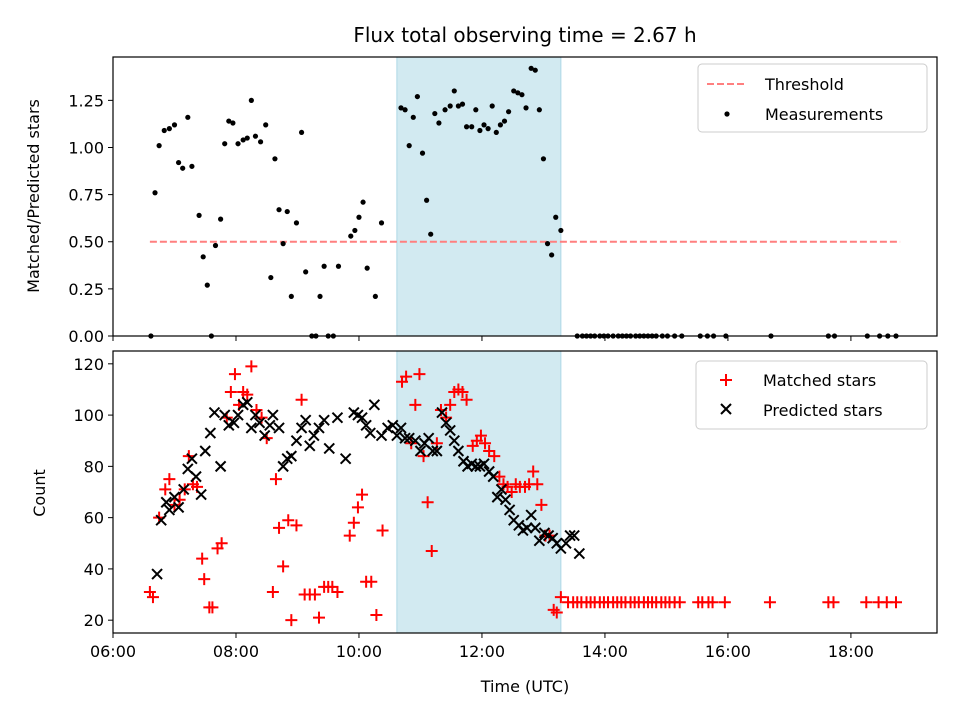 This screenshot has height=720, width=960. I want to click on observing-window-band, so click(479, 196).